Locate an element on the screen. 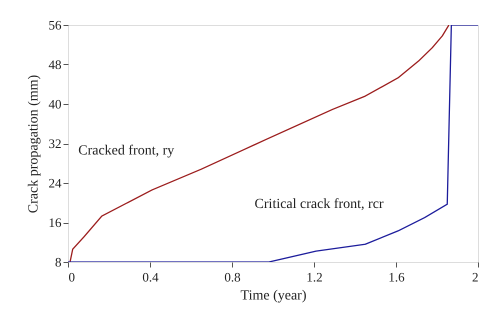 This screenshot has width=500, height=331. x-tick-label: 1.2 is located at coordinates (314, 277).